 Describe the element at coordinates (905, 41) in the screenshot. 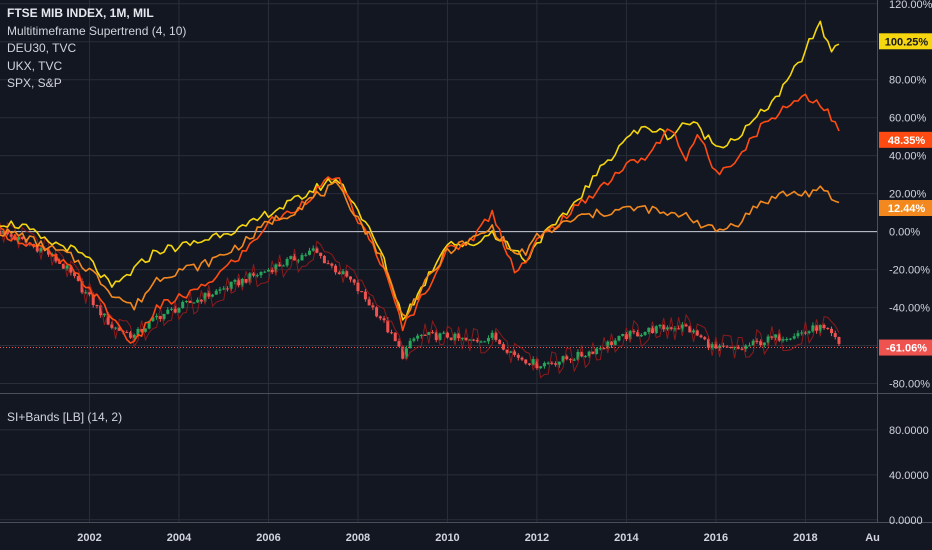

I see `last-value-badge` at that location.